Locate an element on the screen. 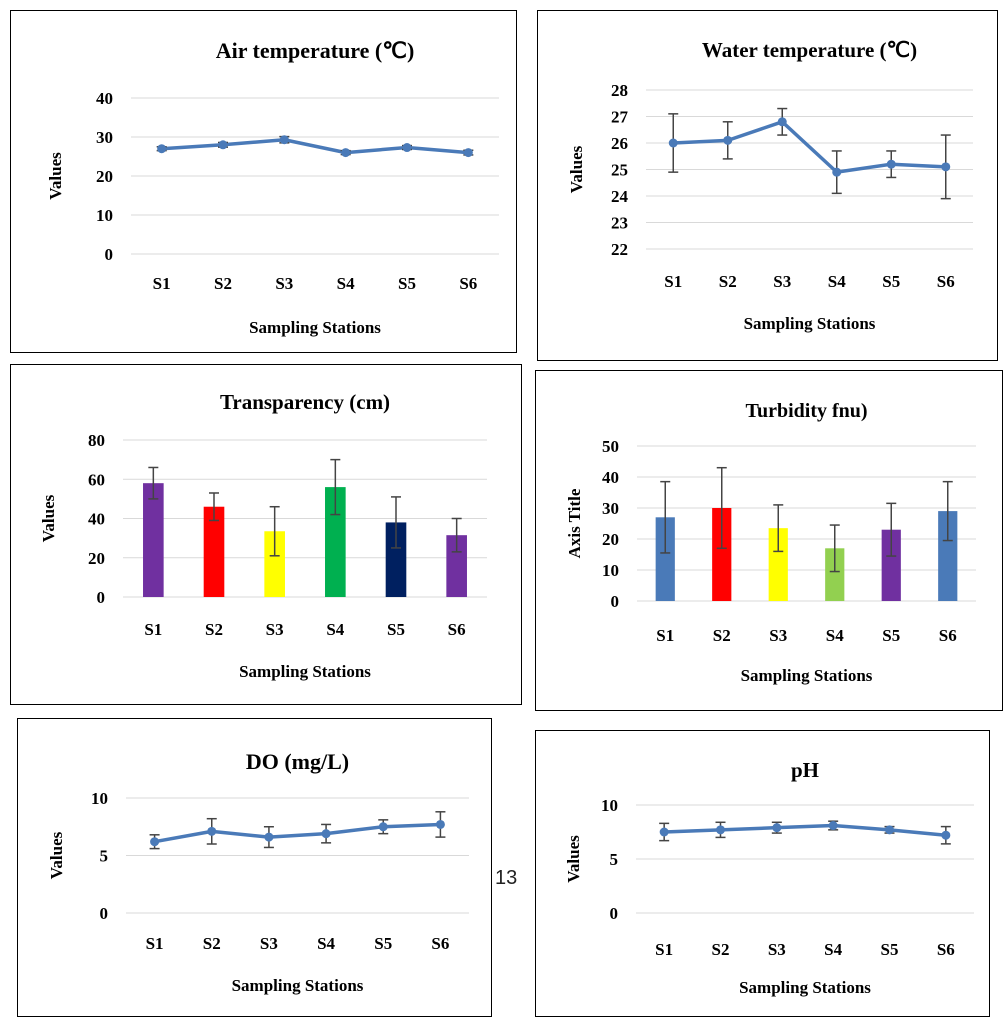 This screenshot has height=1018, width=1003. chart-title: Water temperature (℃) is located at coordinates (809, 50).